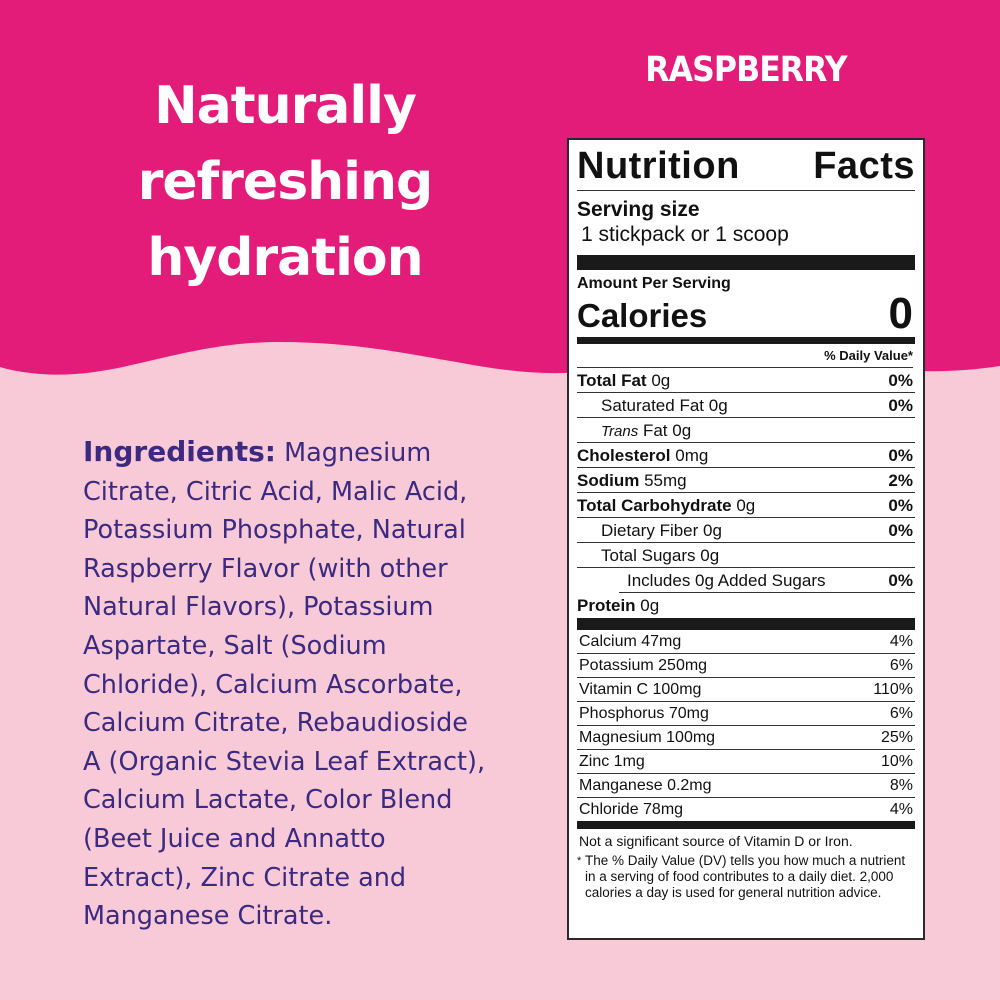  Describe the element at coordinates (606, 605) in the screenshot. I see `nutrient-name: Protein` at that location.